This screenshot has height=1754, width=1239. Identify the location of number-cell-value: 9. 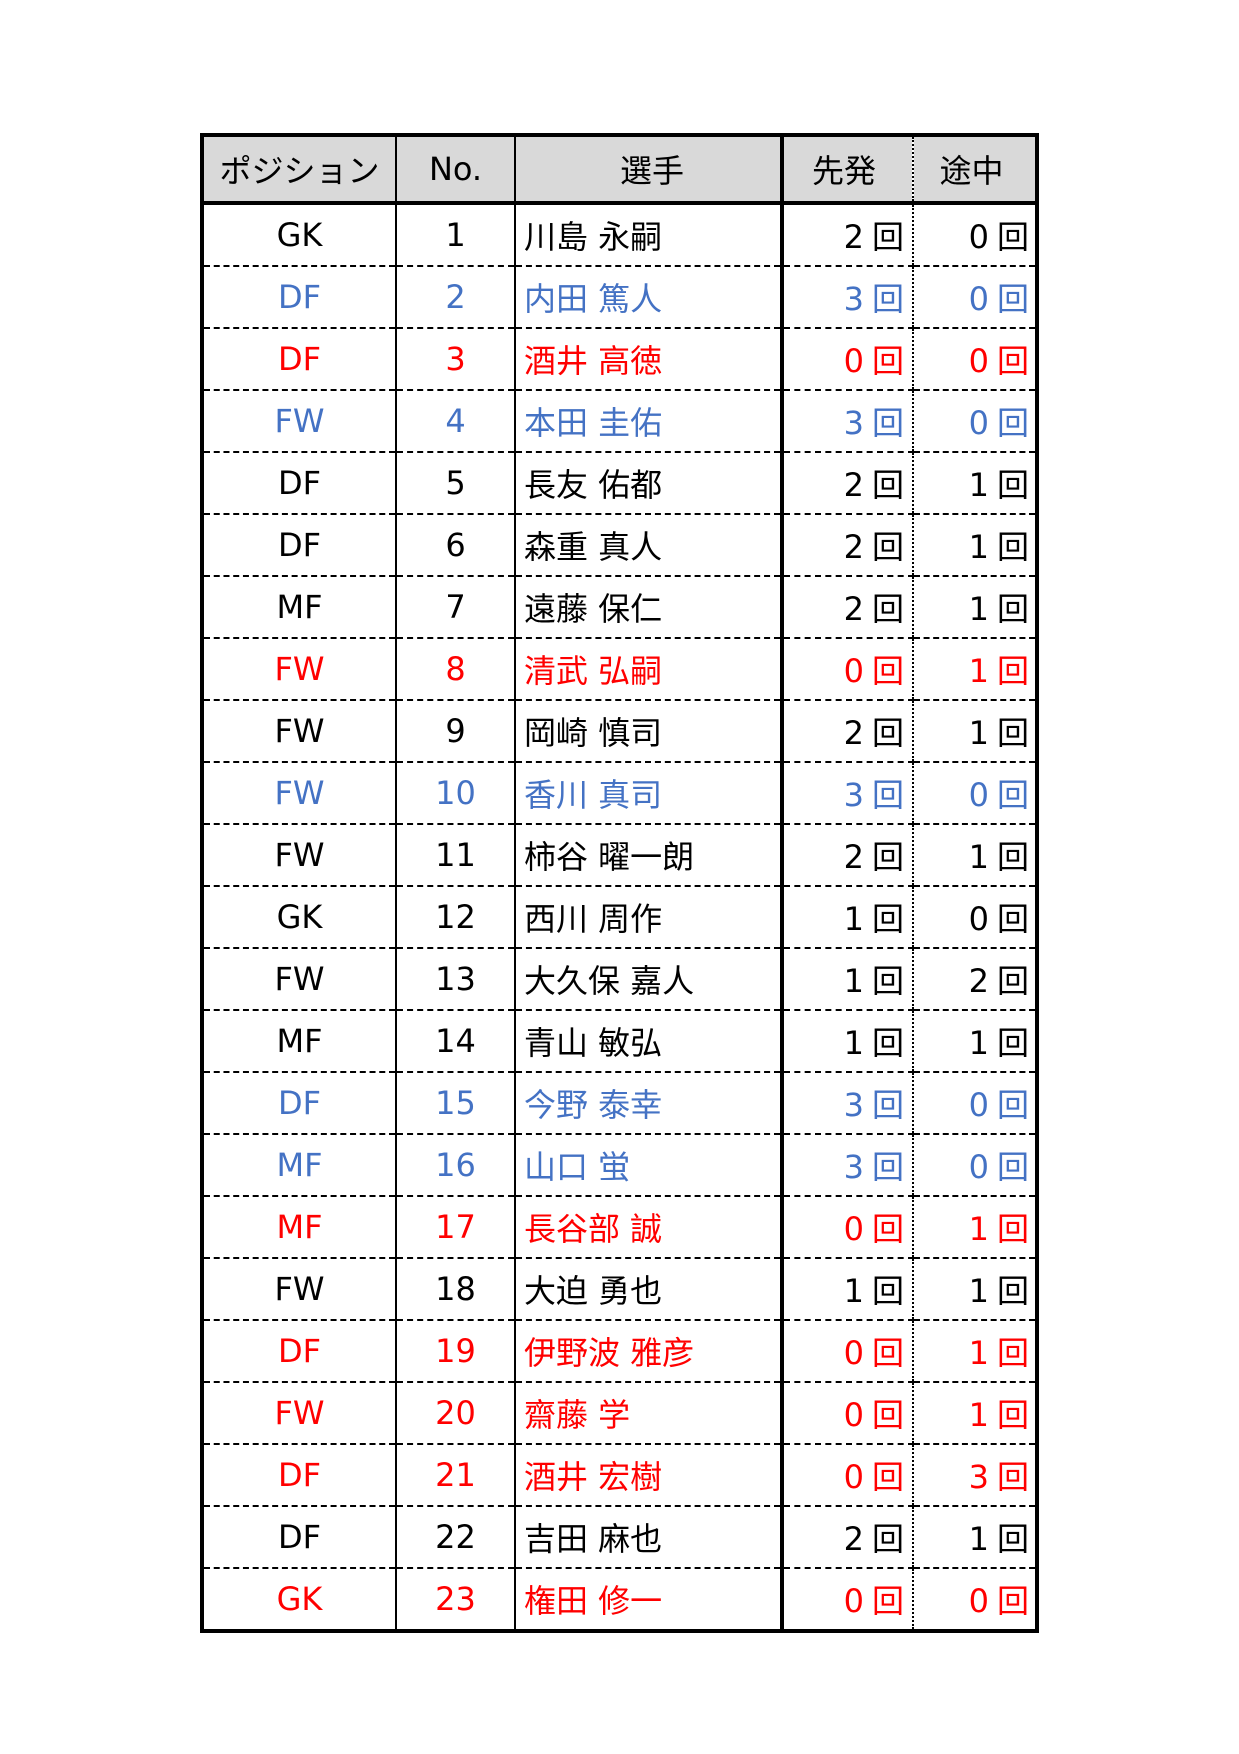
(455, 731).